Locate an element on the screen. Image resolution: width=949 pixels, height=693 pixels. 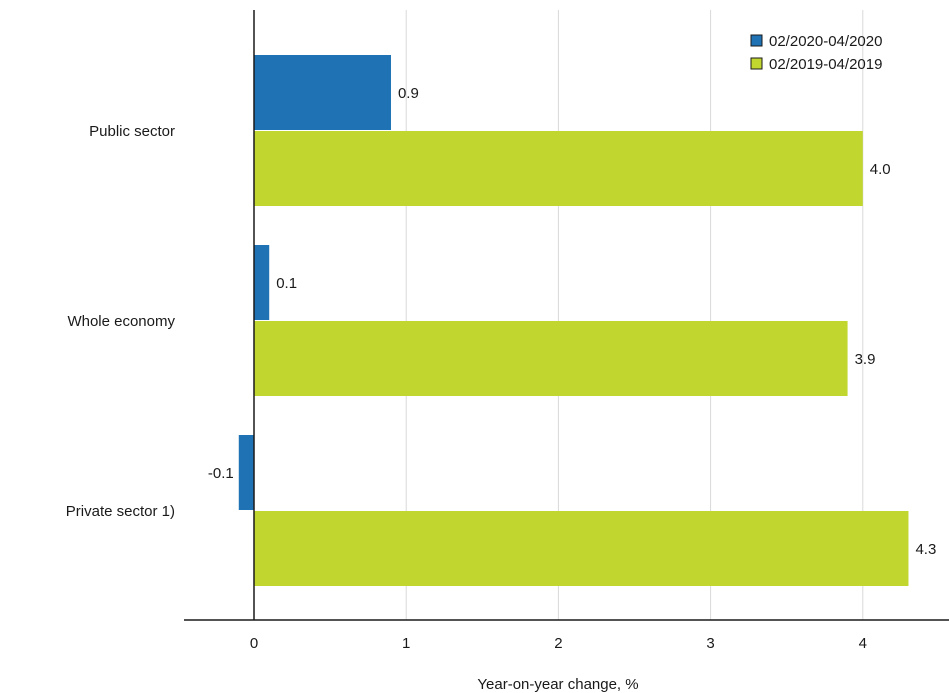
data-label: 4.0 is located at coordinates (880, 169).